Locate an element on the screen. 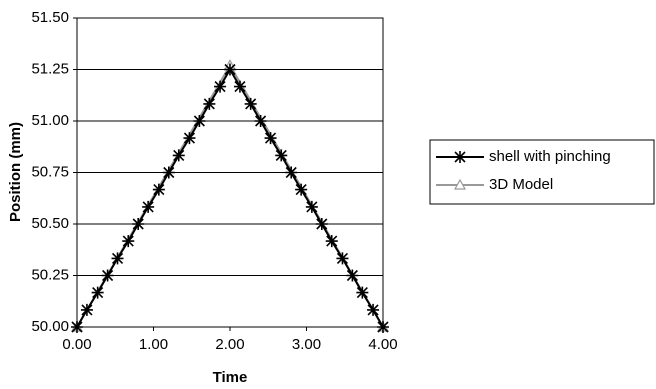 This screenshot has height=389, width=656. y-tick-label: 51.50 is located at coordinates (50, 17).